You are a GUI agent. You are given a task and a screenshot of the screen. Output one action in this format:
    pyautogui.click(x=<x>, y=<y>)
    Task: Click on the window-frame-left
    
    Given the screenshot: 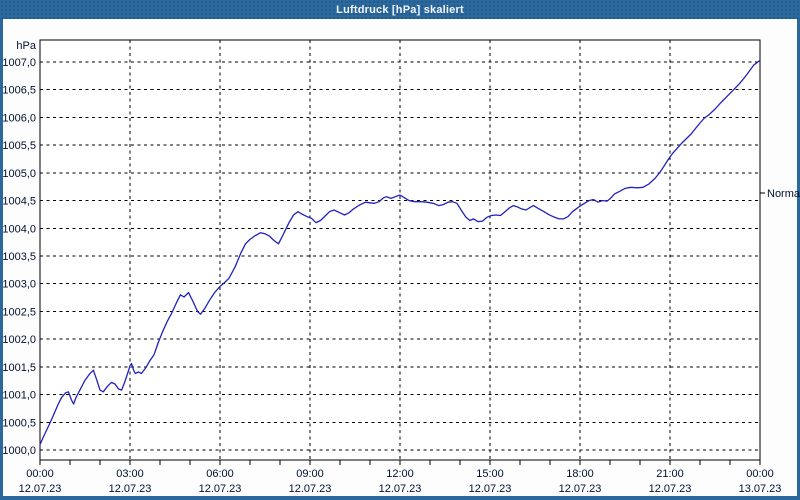 What is the action you would take?
    pyautogui.click(x=1, y=259)
    